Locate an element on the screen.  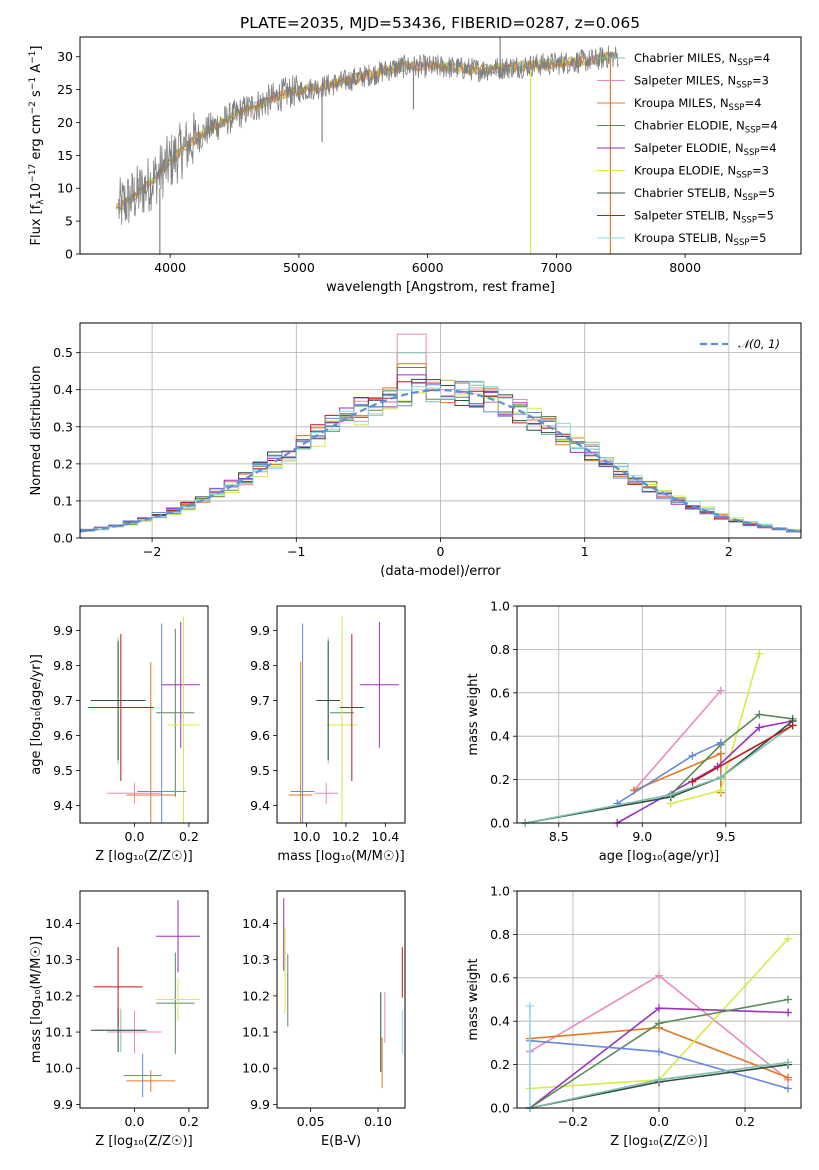
y-tick-label: 9.4 is located at coordinates (260, 805).